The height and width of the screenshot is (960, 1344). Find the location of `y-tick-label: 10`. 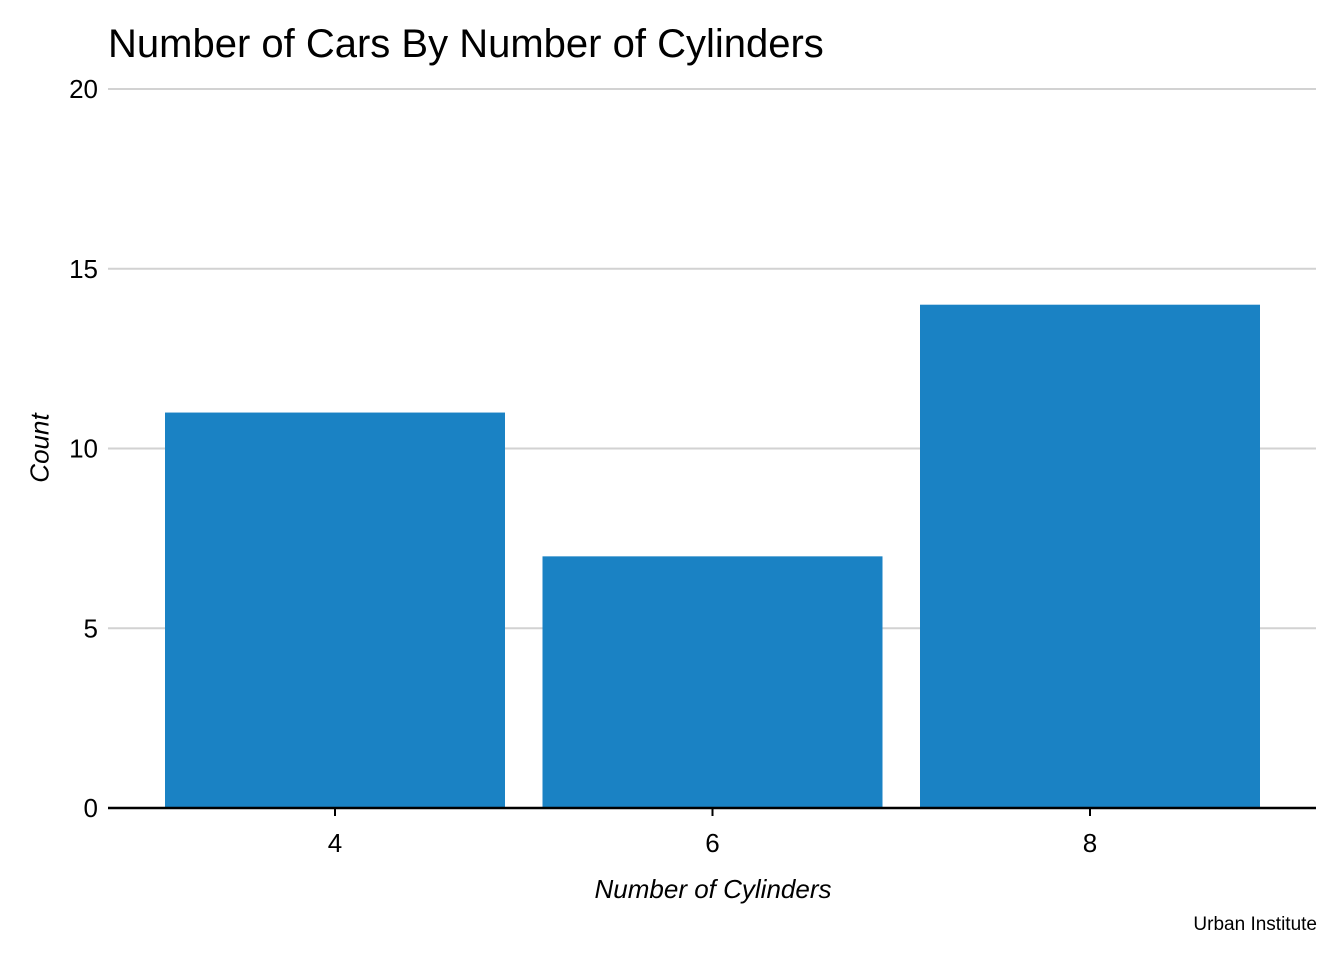

y-tick-label: 10 is located at coordinates (83, 449).